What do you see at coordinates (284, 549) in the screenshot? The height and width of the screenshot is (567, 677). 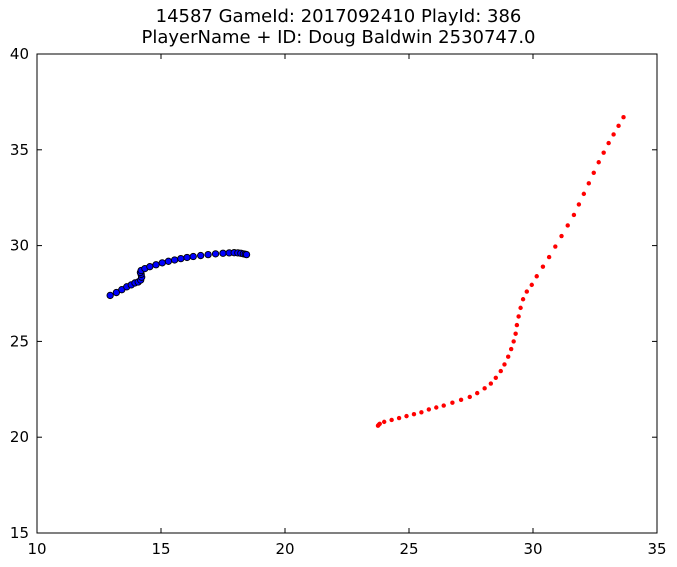 I see `x-tick-label: 20` at bounding box center [284, 549].